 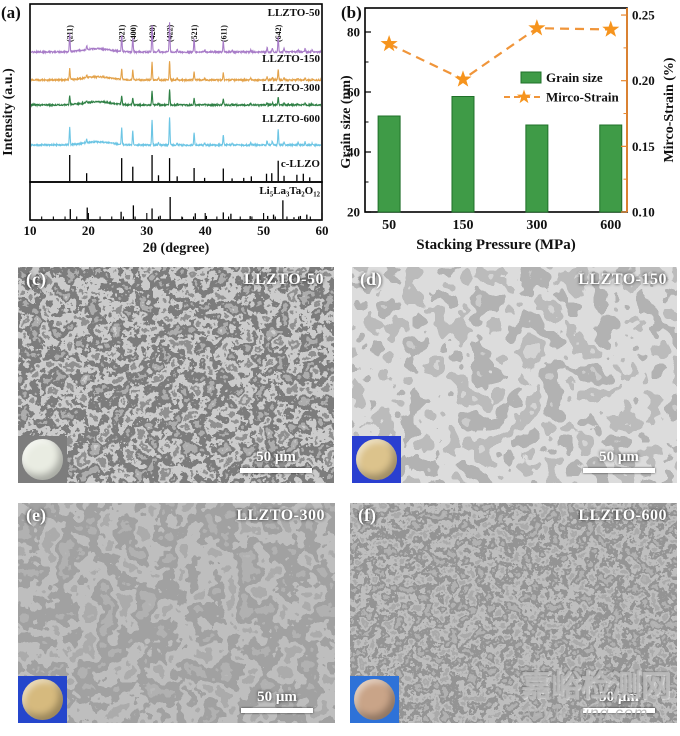 I want to click on svg-text: (611), so click(x=223, y=33).